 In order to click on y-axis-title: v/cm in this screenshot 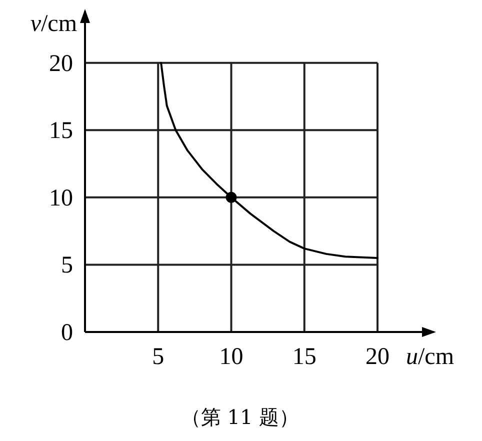, I will do `click(54, 24)`.